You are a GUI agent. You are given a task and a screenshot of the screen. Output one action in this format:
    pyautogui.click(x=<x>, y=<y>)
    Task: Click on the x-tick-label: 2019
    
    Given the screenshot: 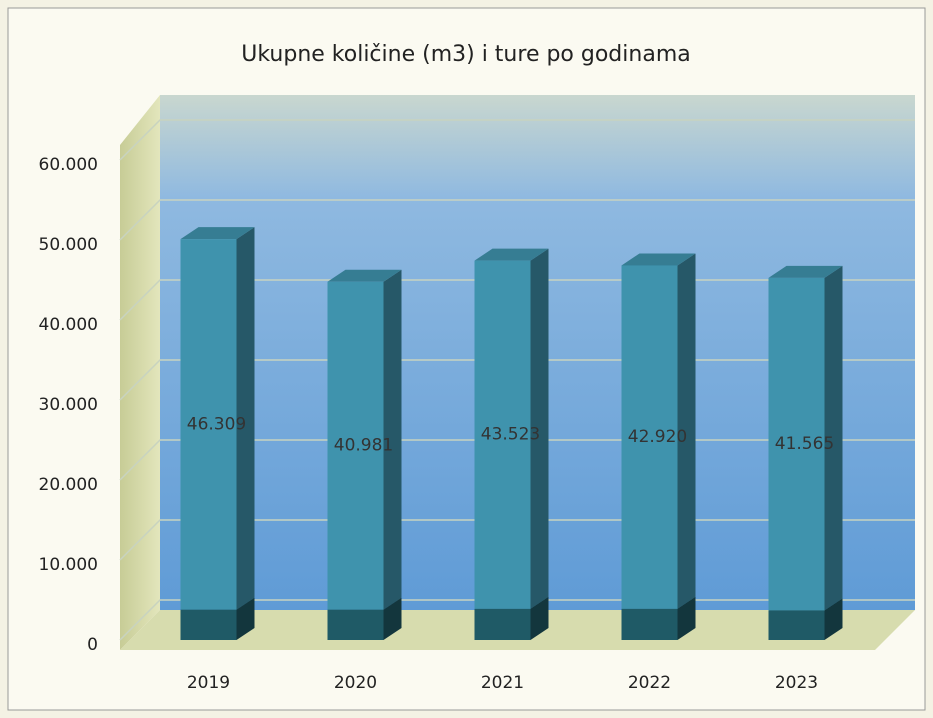 What is the action you would take?
    pyautogui.click(x=208, y=683)
    